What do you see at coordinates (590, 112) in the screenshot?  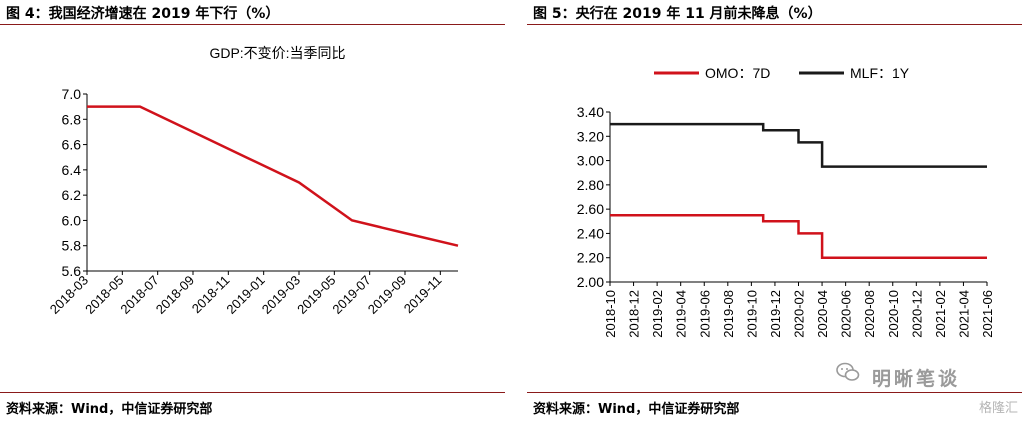 I see `y-tick-label: 3.40` at bounding box center [590, 112].